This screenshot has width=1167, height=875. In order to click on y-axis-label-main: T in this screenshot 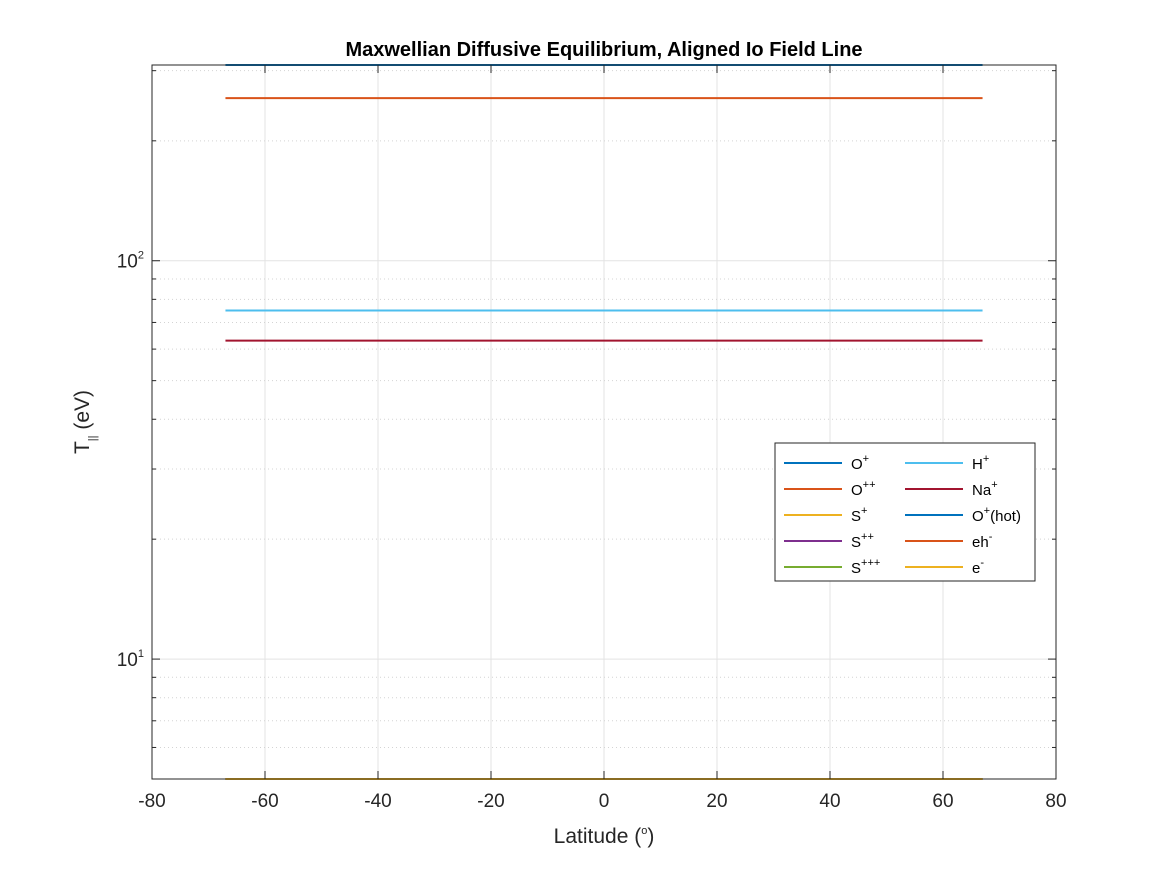, I will do `click(82, 447)`.